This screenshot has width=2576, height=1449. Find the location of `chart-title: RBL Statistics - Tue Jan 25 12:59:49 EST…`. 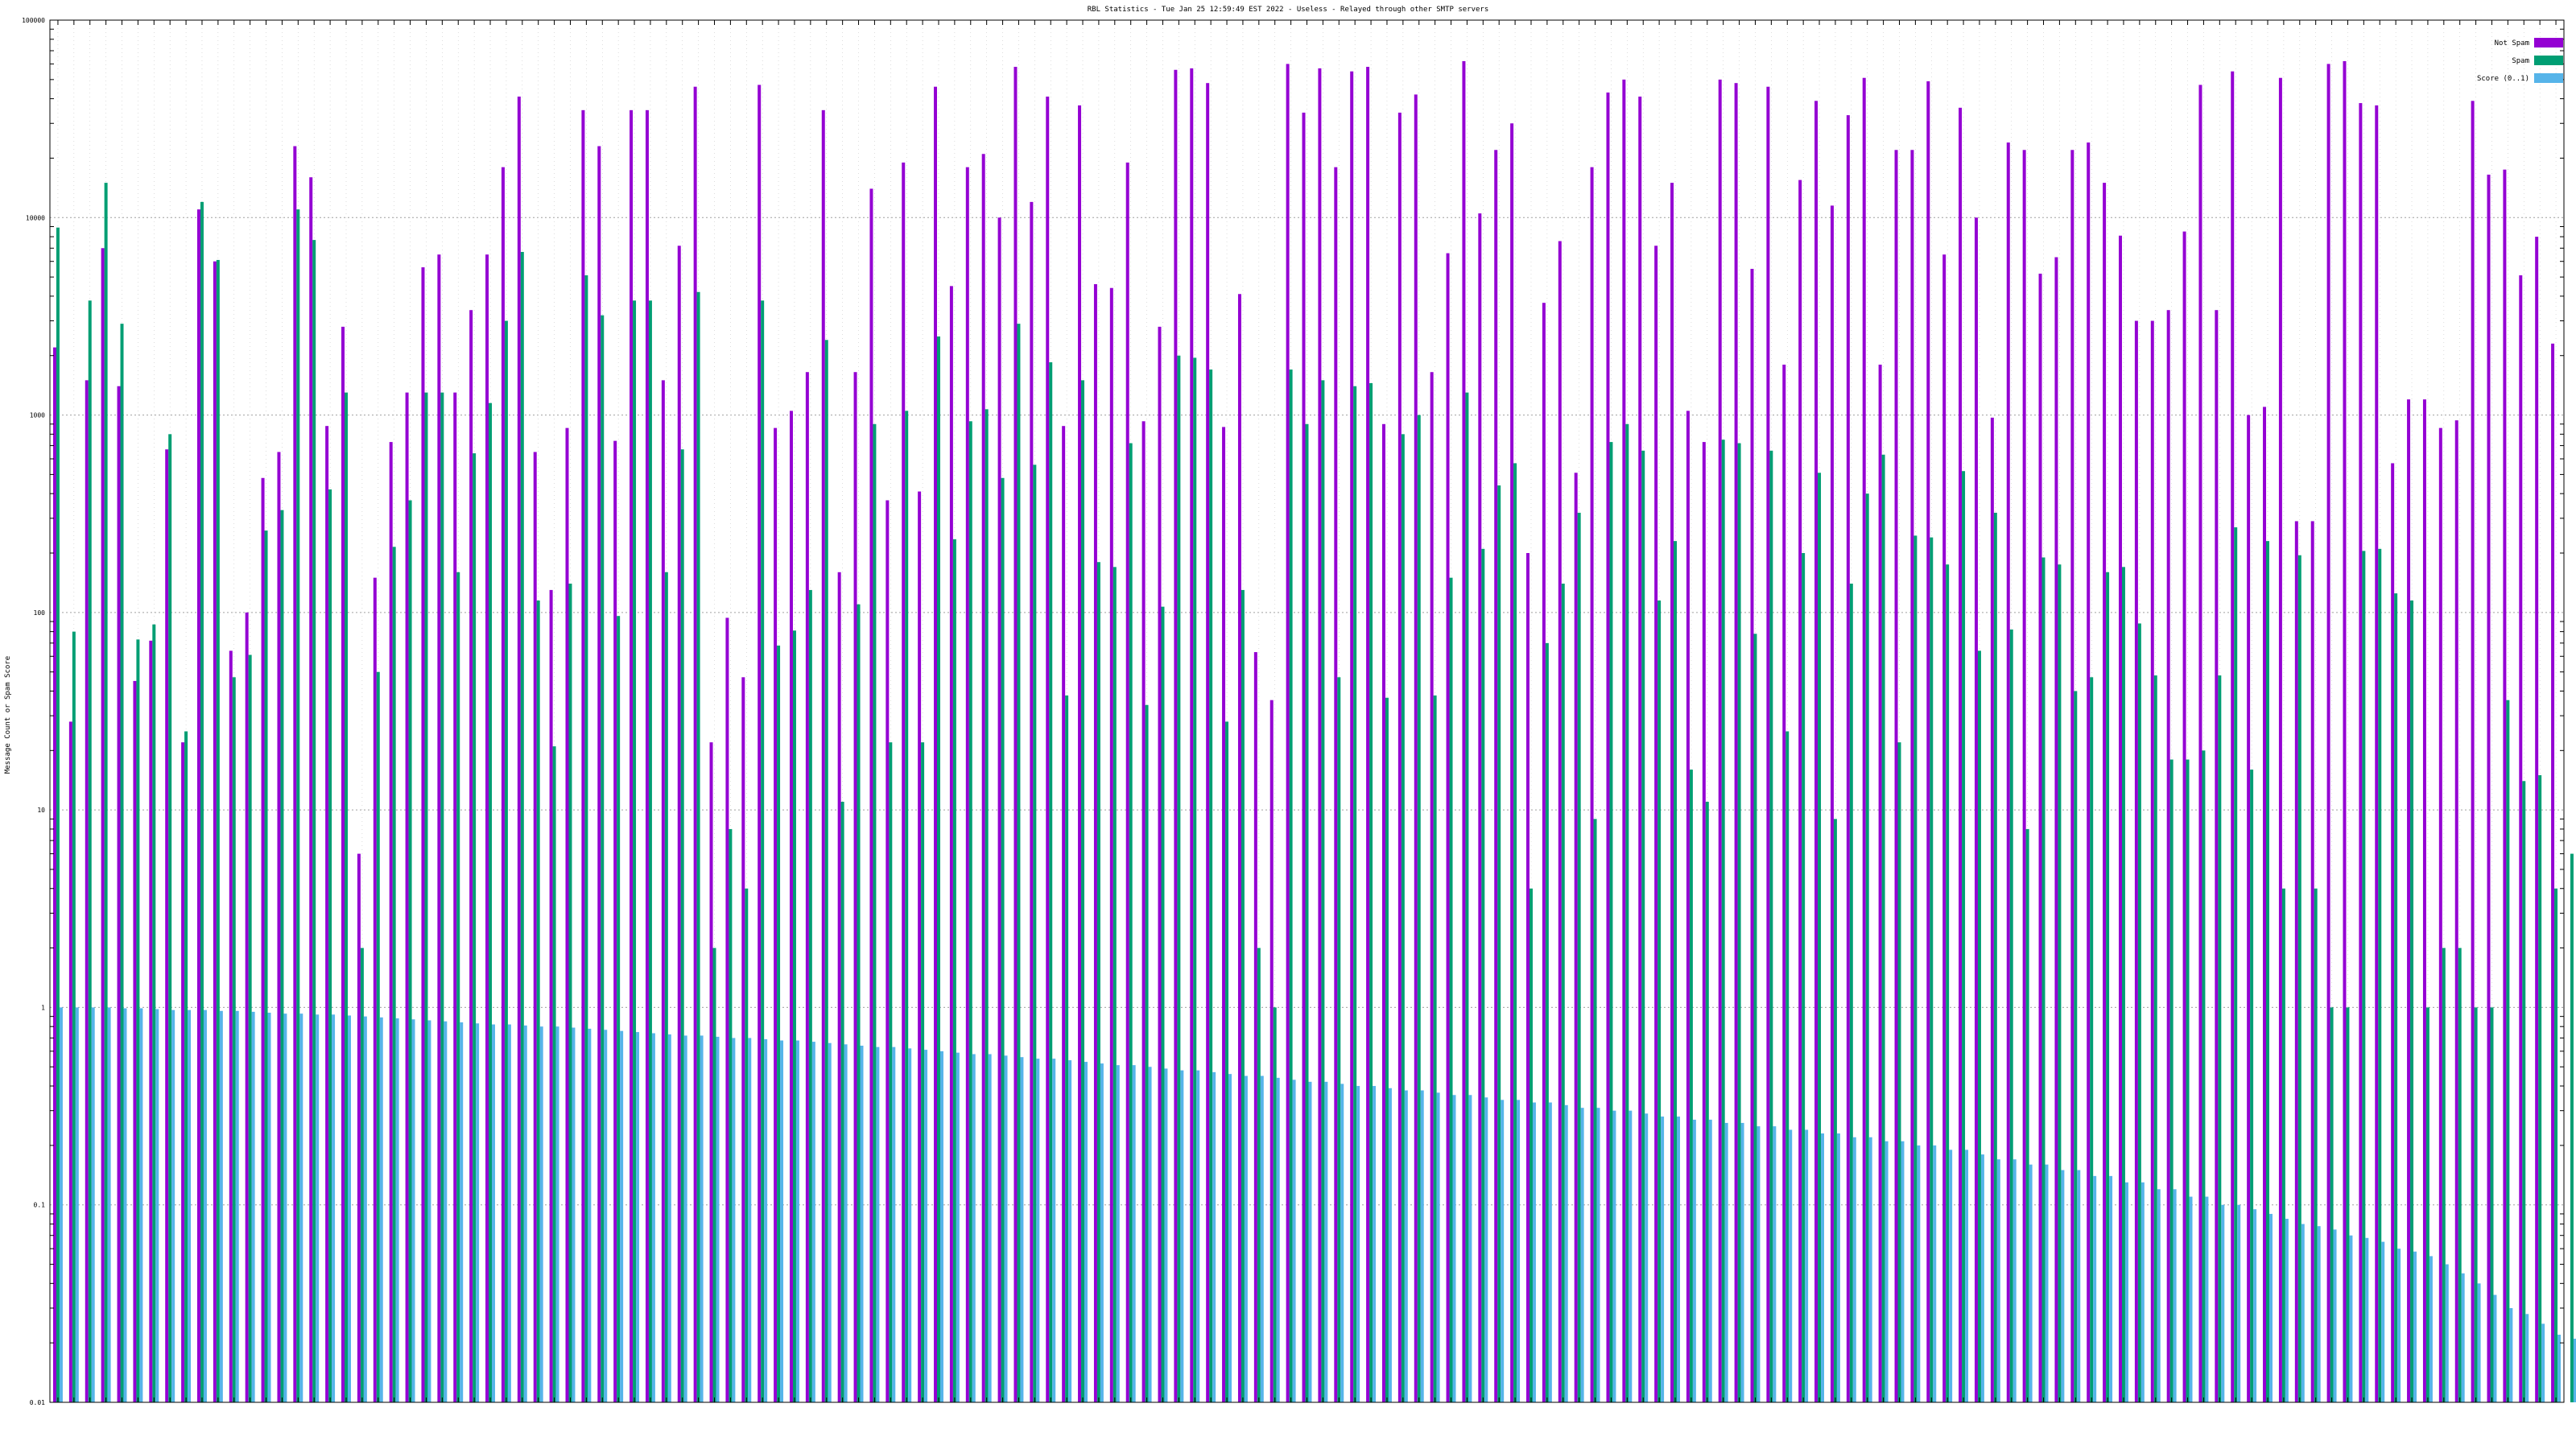

chart-title: RBL Statistics - Tue Jan 25 12:59:49 EST… is located at coordinates (1288, 10).